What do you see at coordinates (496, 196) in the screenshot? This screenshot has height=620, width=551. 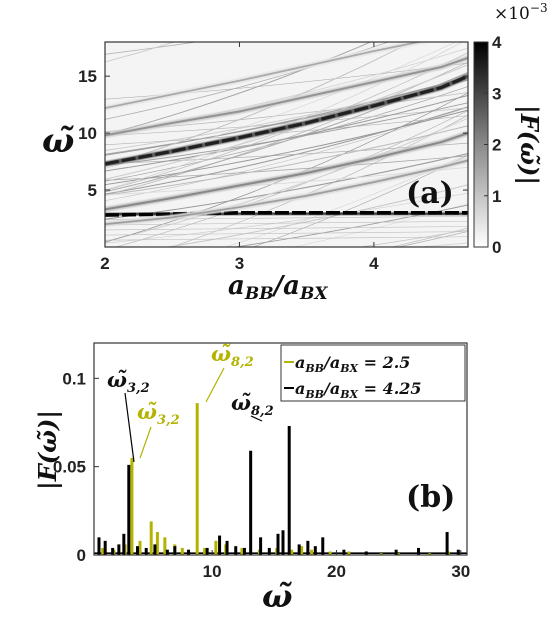 I see `colorbar-tick-label: 1` at bounding box center [496, 196].